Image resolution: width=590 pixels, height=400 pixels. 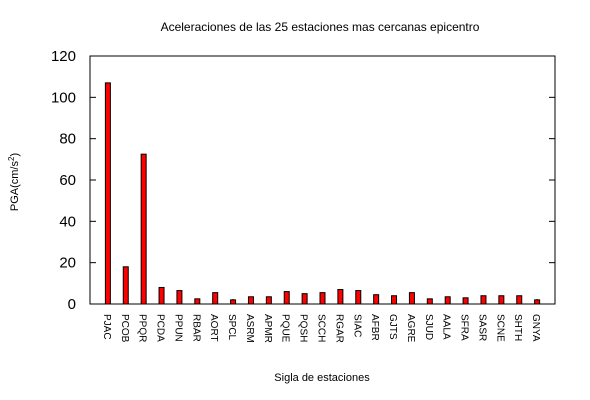 What do you see at coordinates (67, 263) in the screenshot?
I see `y-tick-label: 20` at bounding box center [67, 263].